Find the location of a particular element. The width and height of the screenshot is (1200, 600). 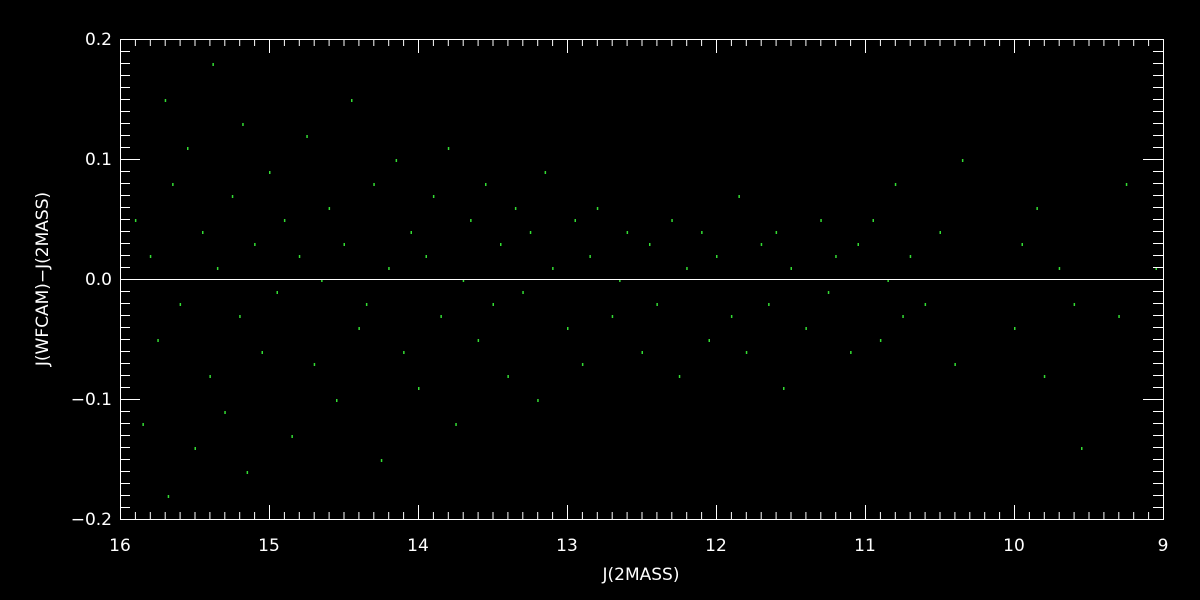

x-tick-label: 10 is located at coordinates (1014, 546).